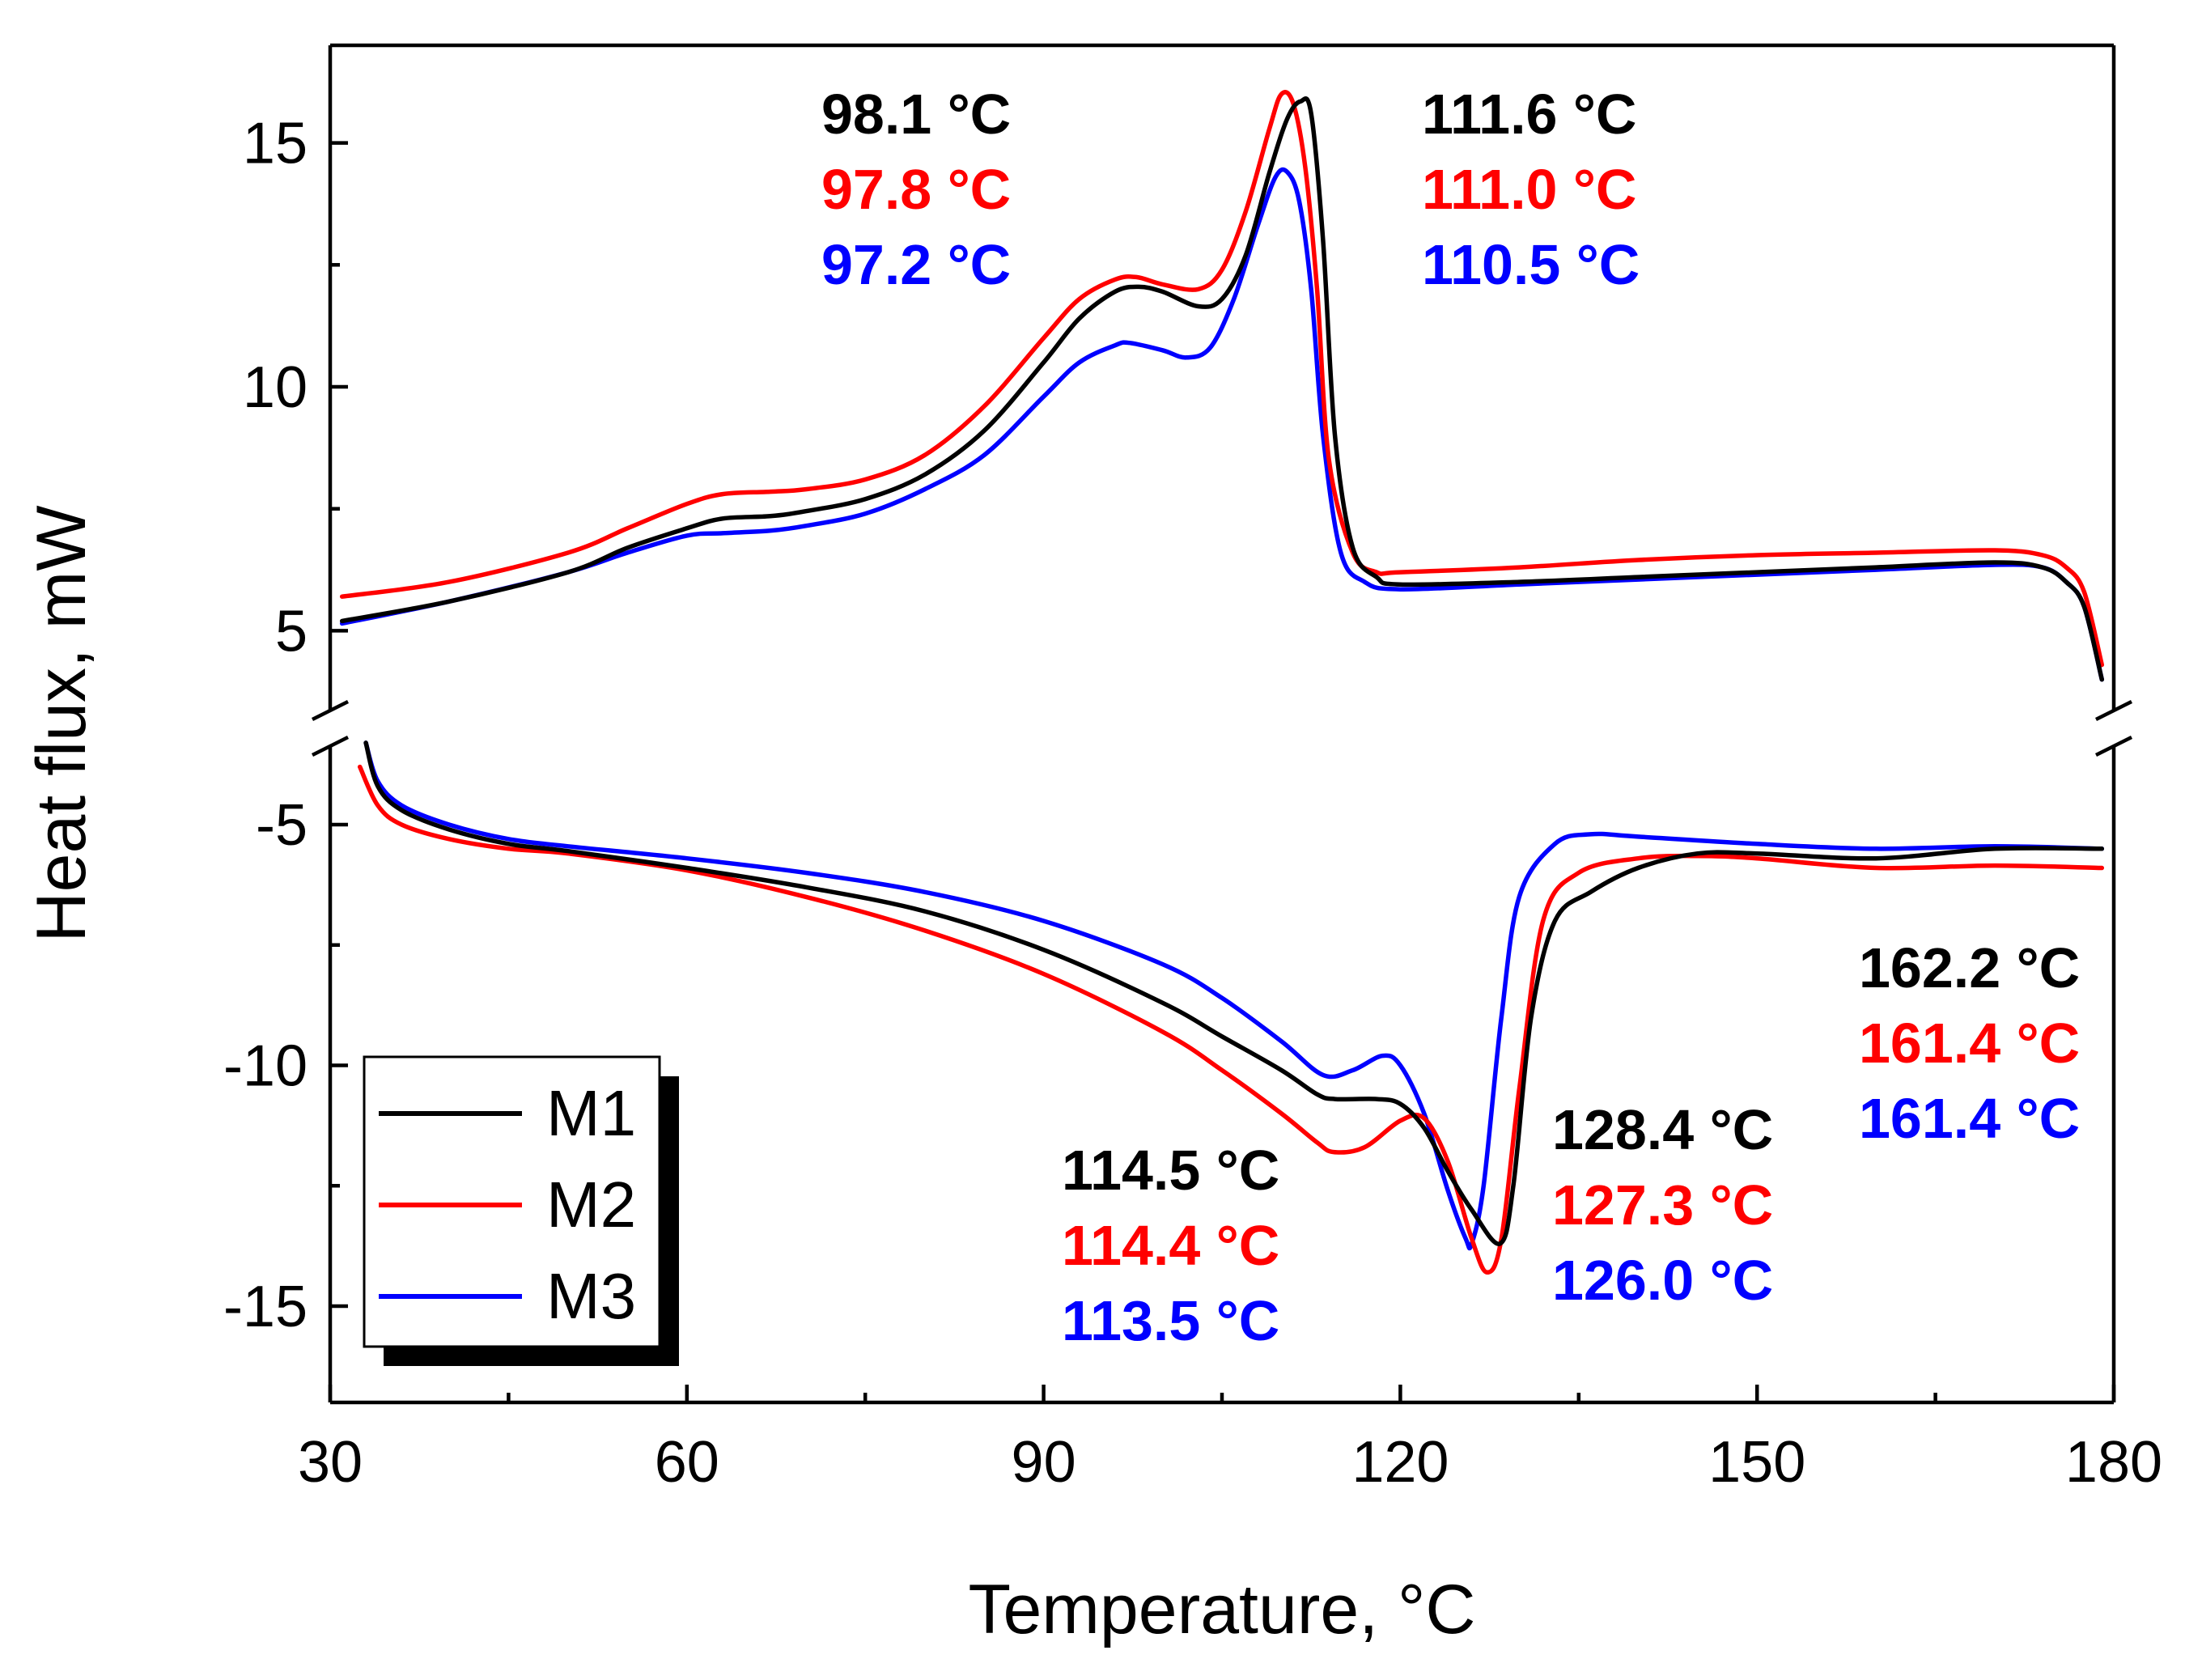 The image size is (2185, 1680). I want to click on x-tick-label: 180, so click(2113, 1462).